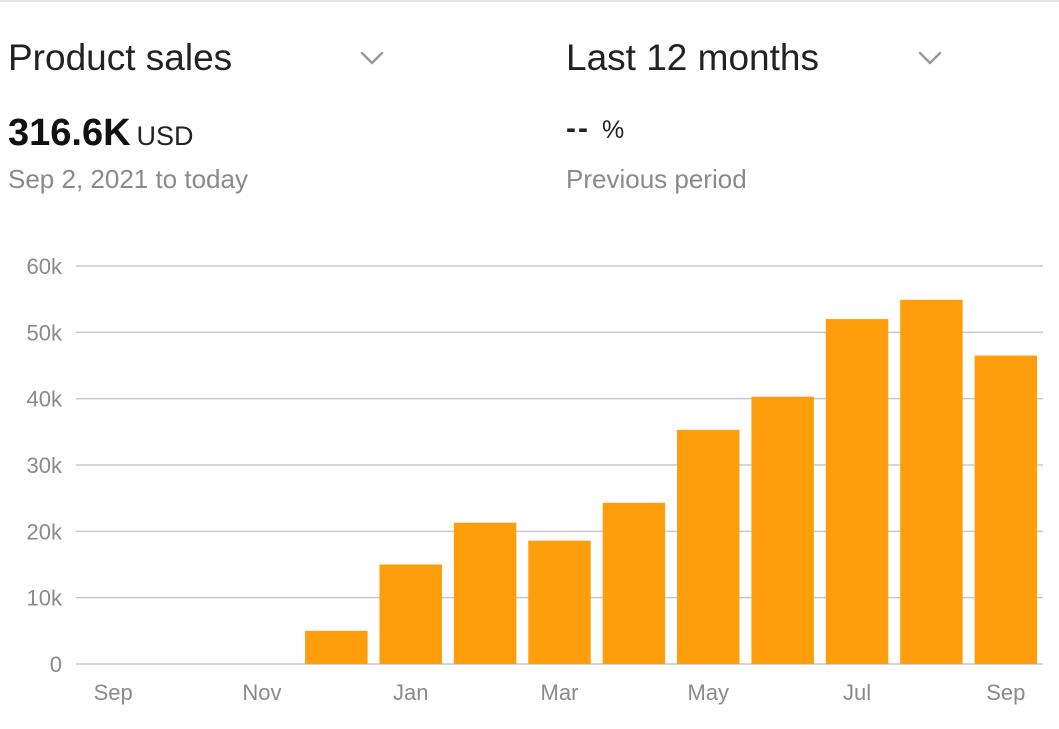  What do you see at coordinates (578, 128) in the screenshot?
I see `change-value: --` at bounding box center [578, 128].